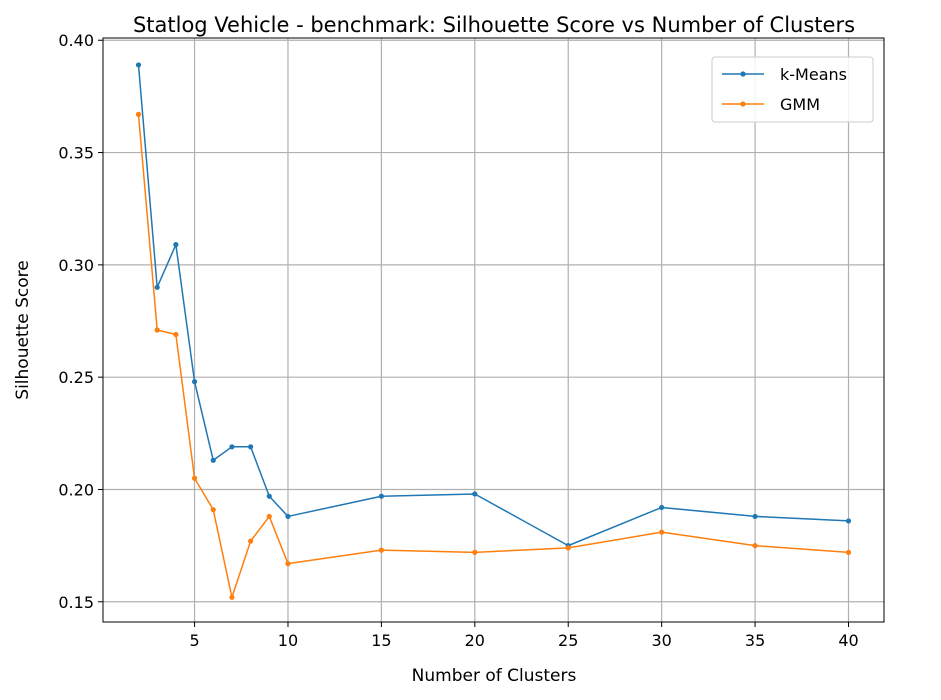 Image resolution: width=941 pixels, height=700 pixels. I want to click on y-tick-label: 0.25, so click(76, 377).